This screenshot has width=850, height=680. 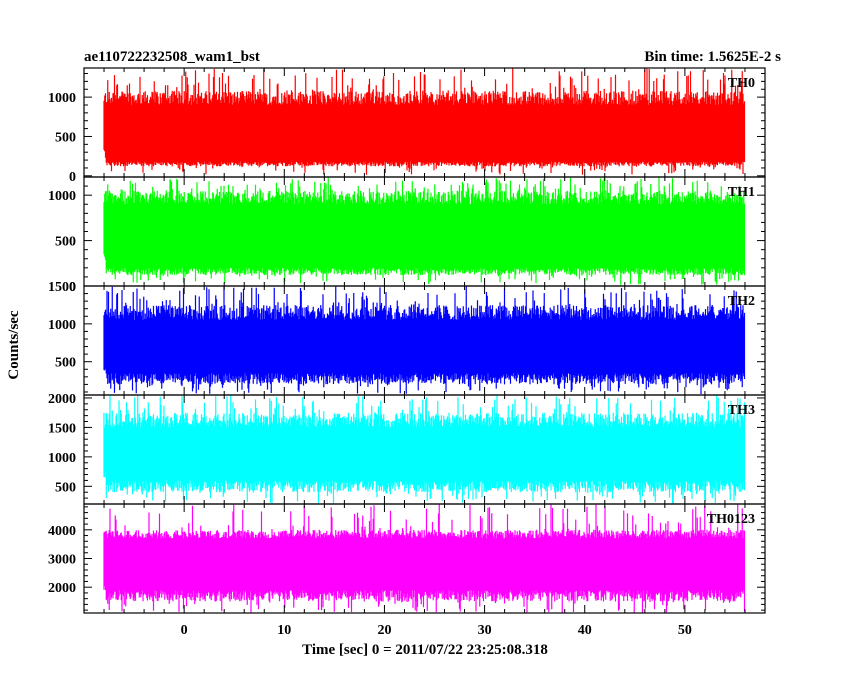 What do you see at coordinates (712, 57) in the screenshot?
I see `bin-time-label: Bin time: 1.5625E-2 s` at bounding box center [712, 57].